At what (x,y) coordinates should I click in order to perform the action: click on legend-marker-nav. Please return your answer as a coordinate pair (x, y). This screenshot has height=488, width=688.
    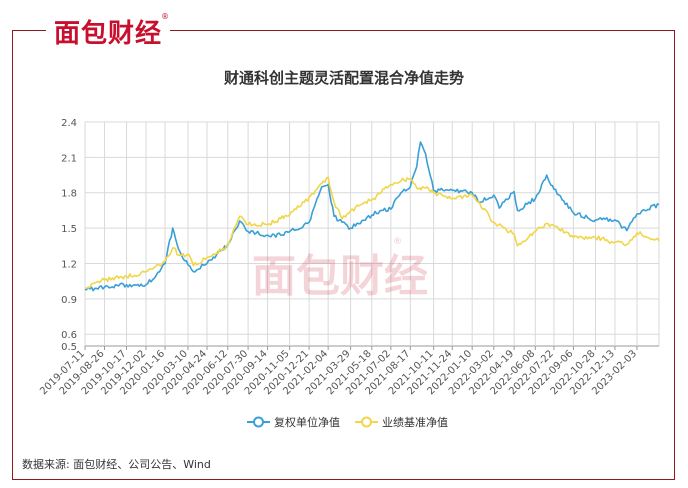
    Looking at the image, I should click on (258, 422).